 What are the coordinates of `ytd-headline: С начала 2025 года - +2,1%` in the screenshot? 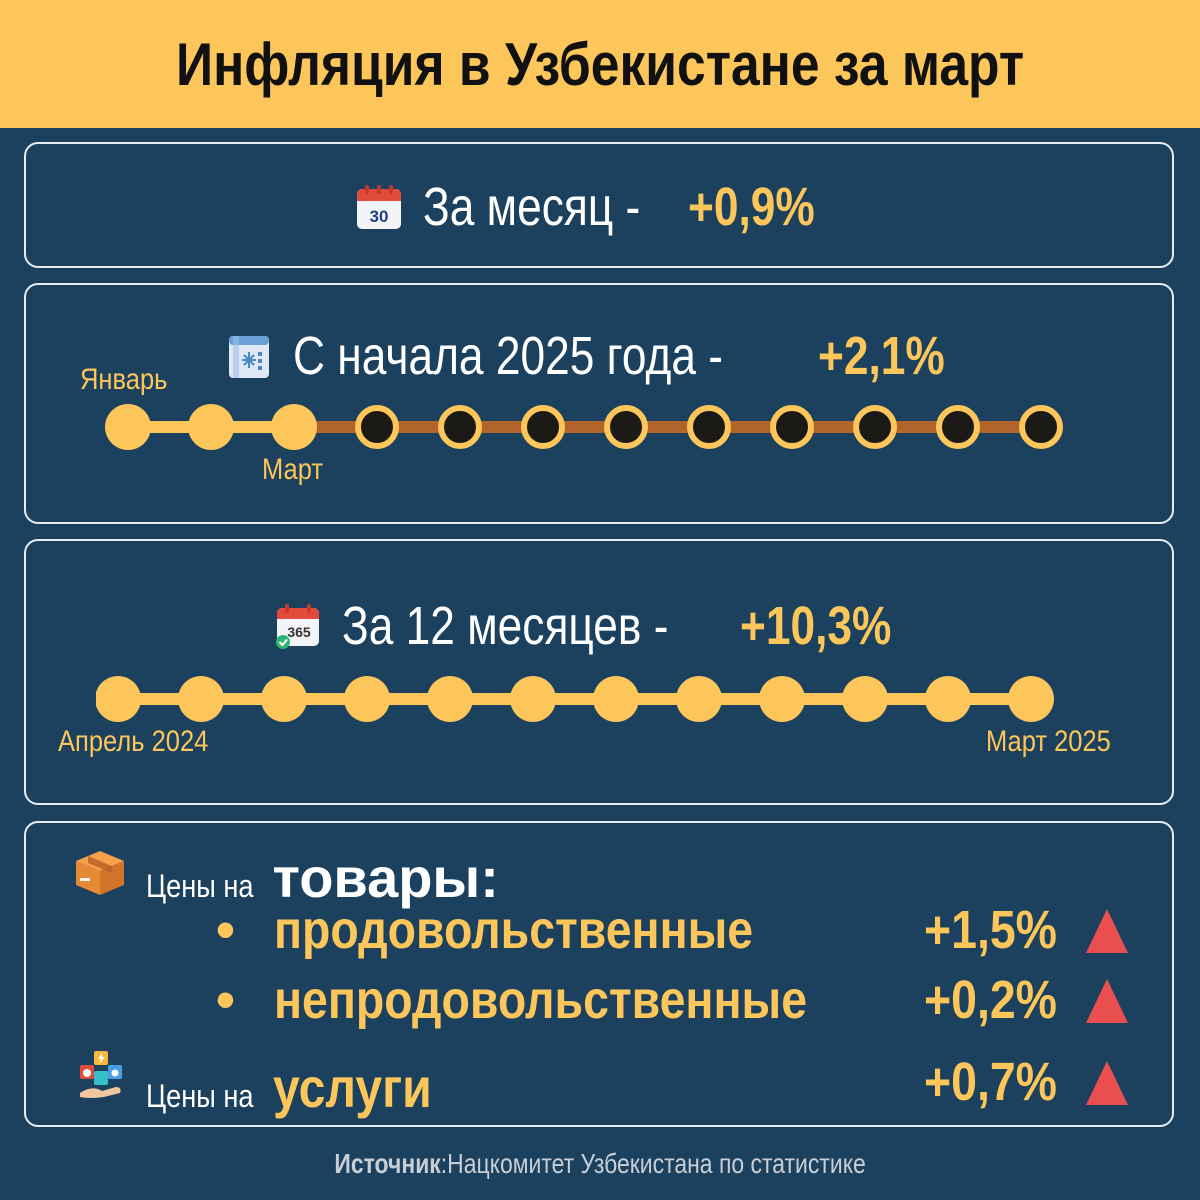 It's located at (599, 356).